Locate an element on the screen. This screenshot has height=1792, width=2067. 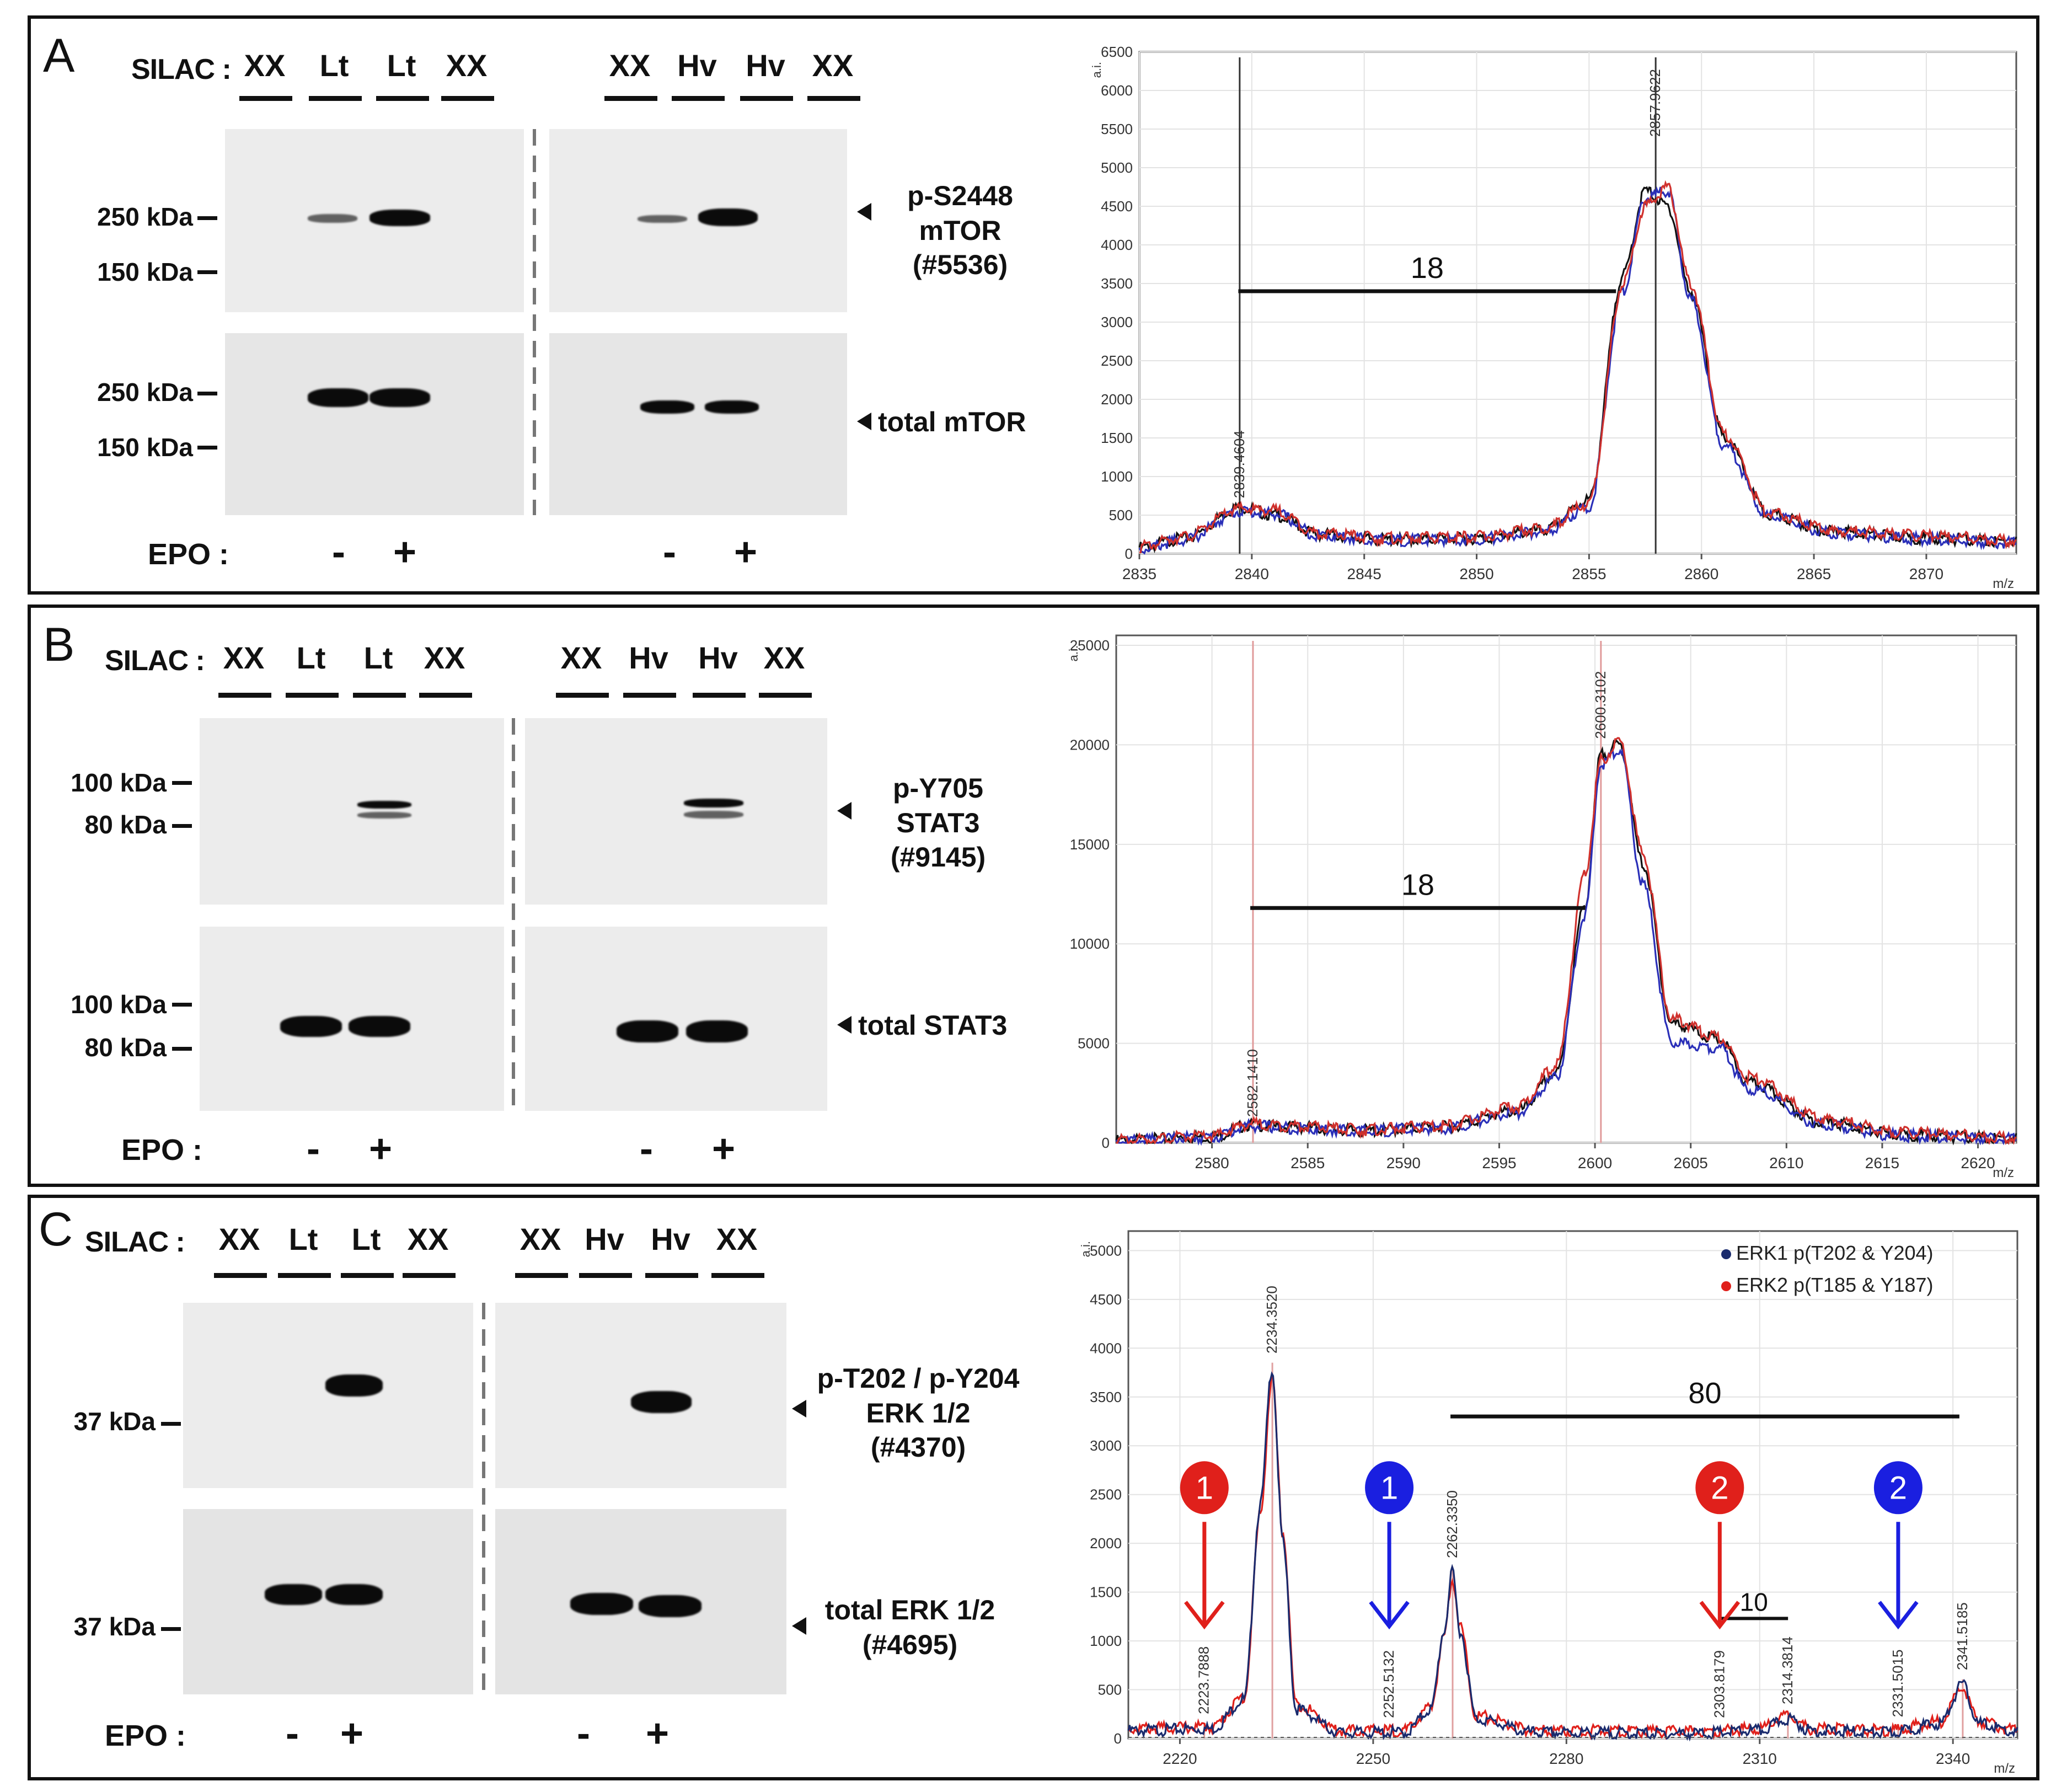
panel-label: B is located at coordinates (59, 644).